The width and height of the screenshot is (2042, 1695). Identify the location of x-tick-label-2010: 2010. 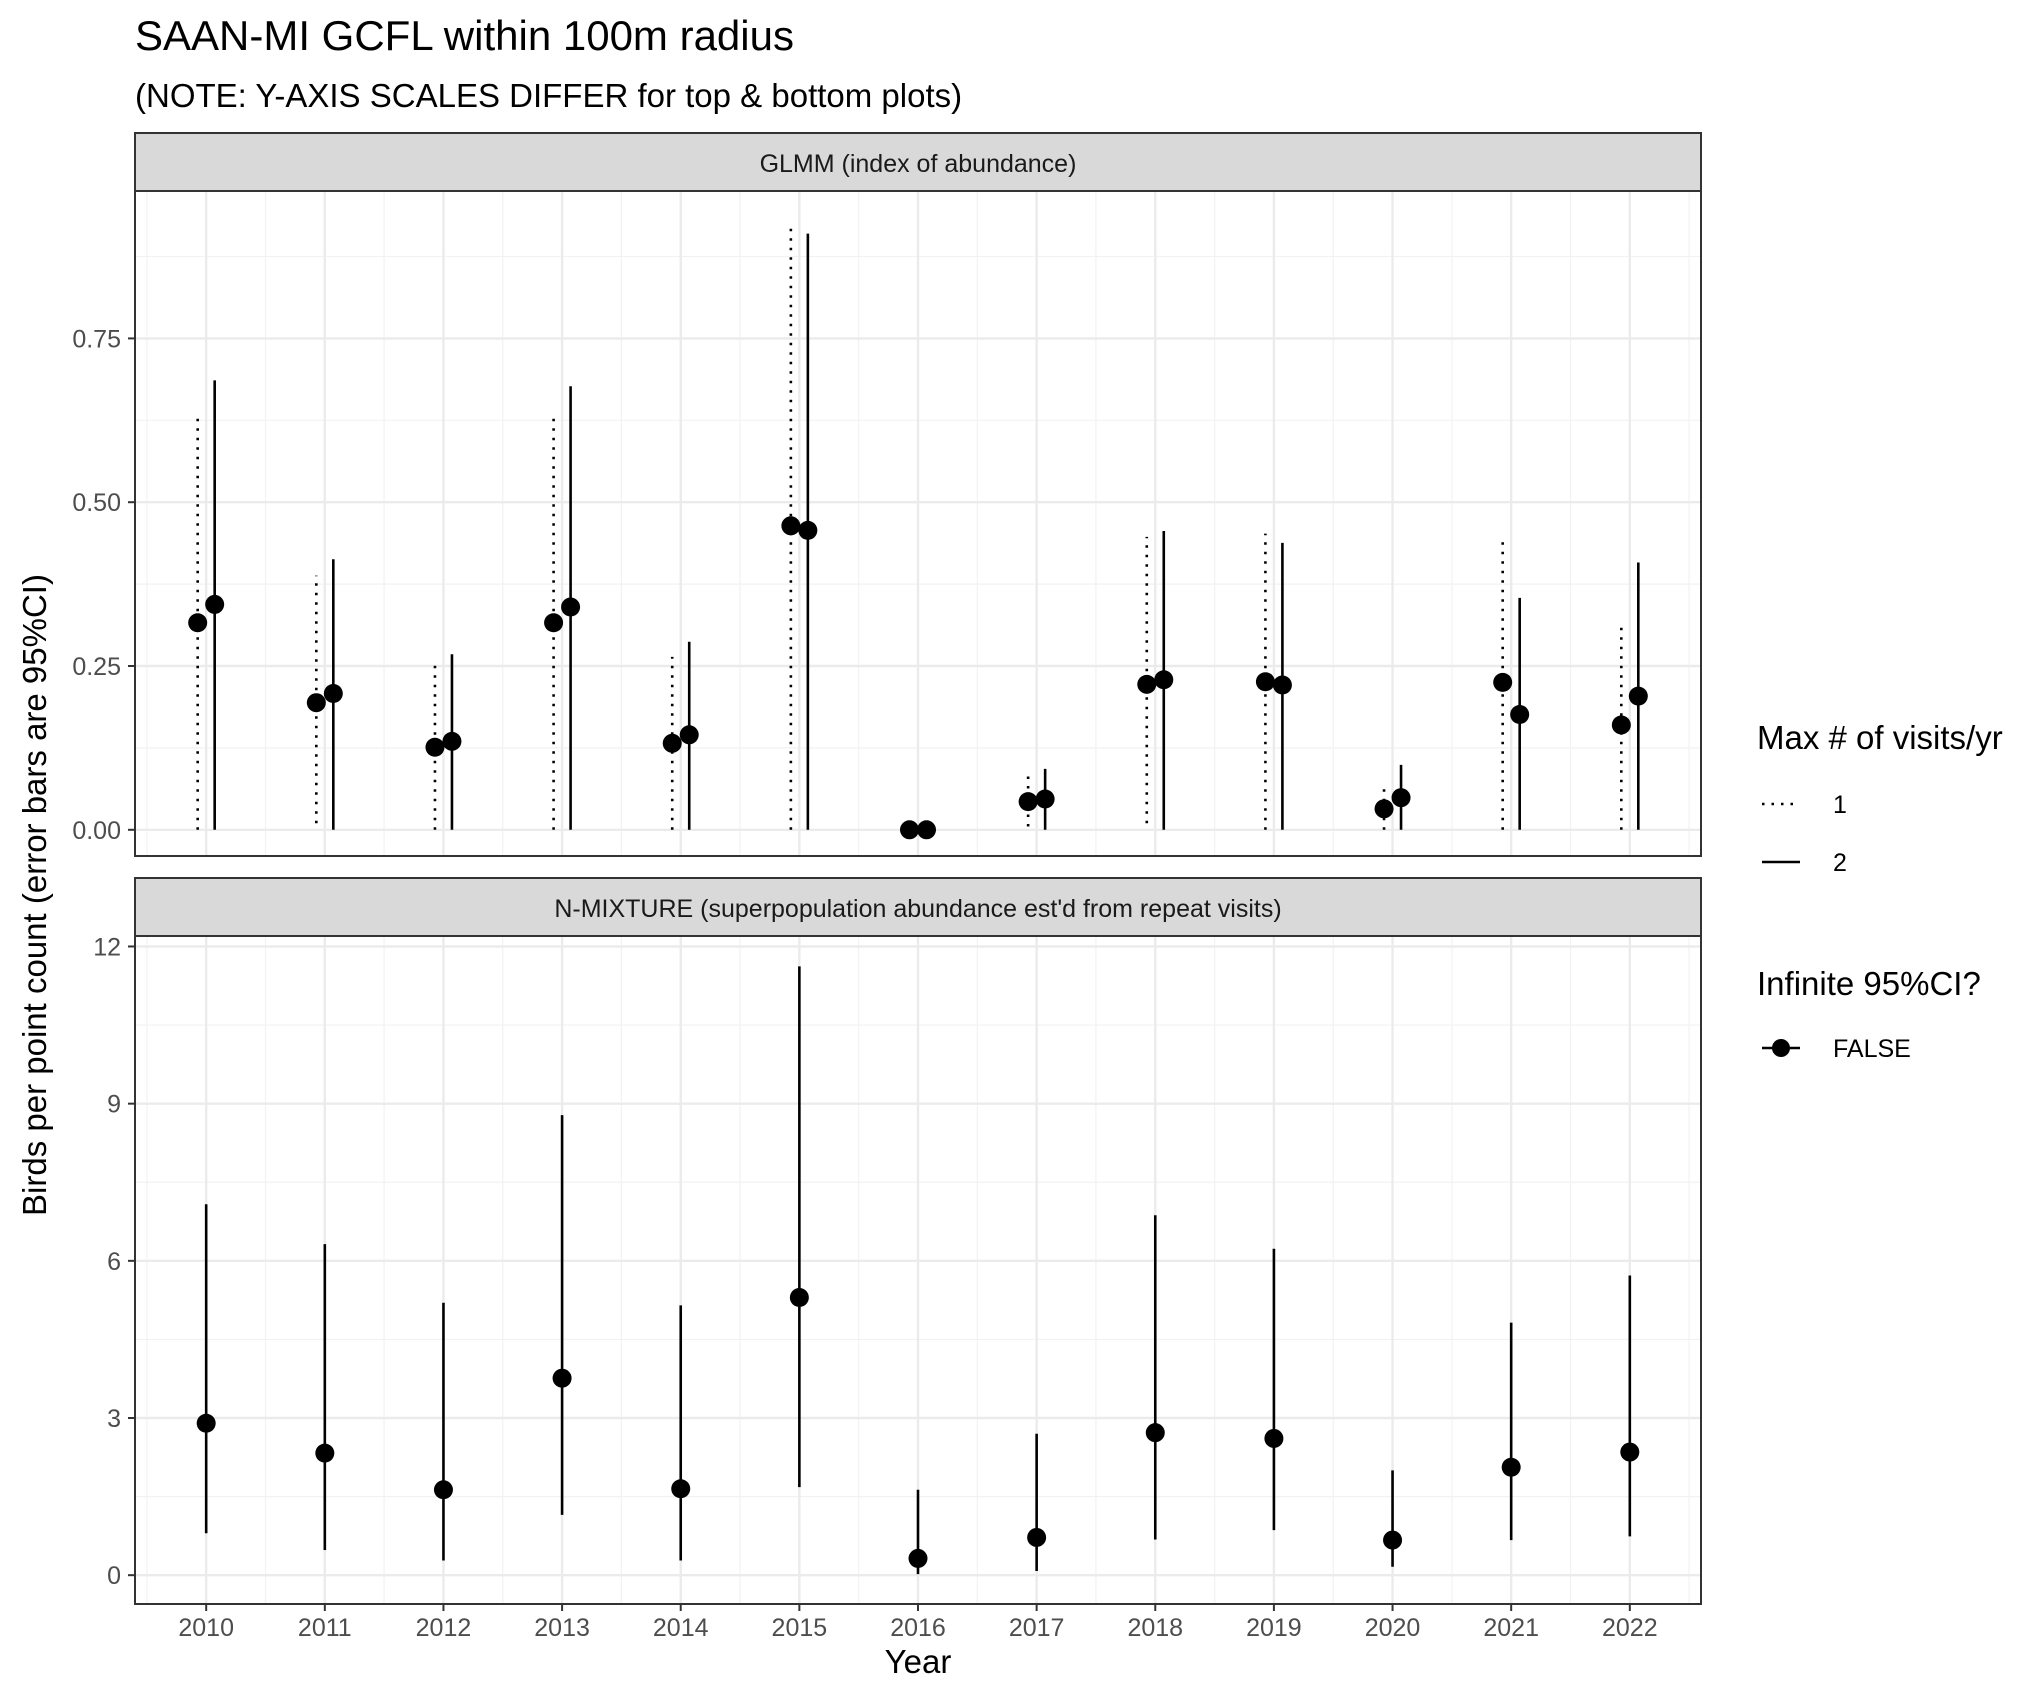
(206, 1628).